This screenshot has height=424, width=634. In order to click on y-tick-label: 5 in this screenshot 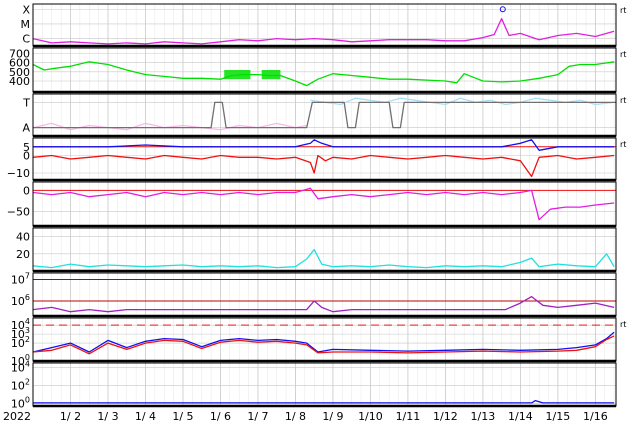, I will do `click(26, 147)`.